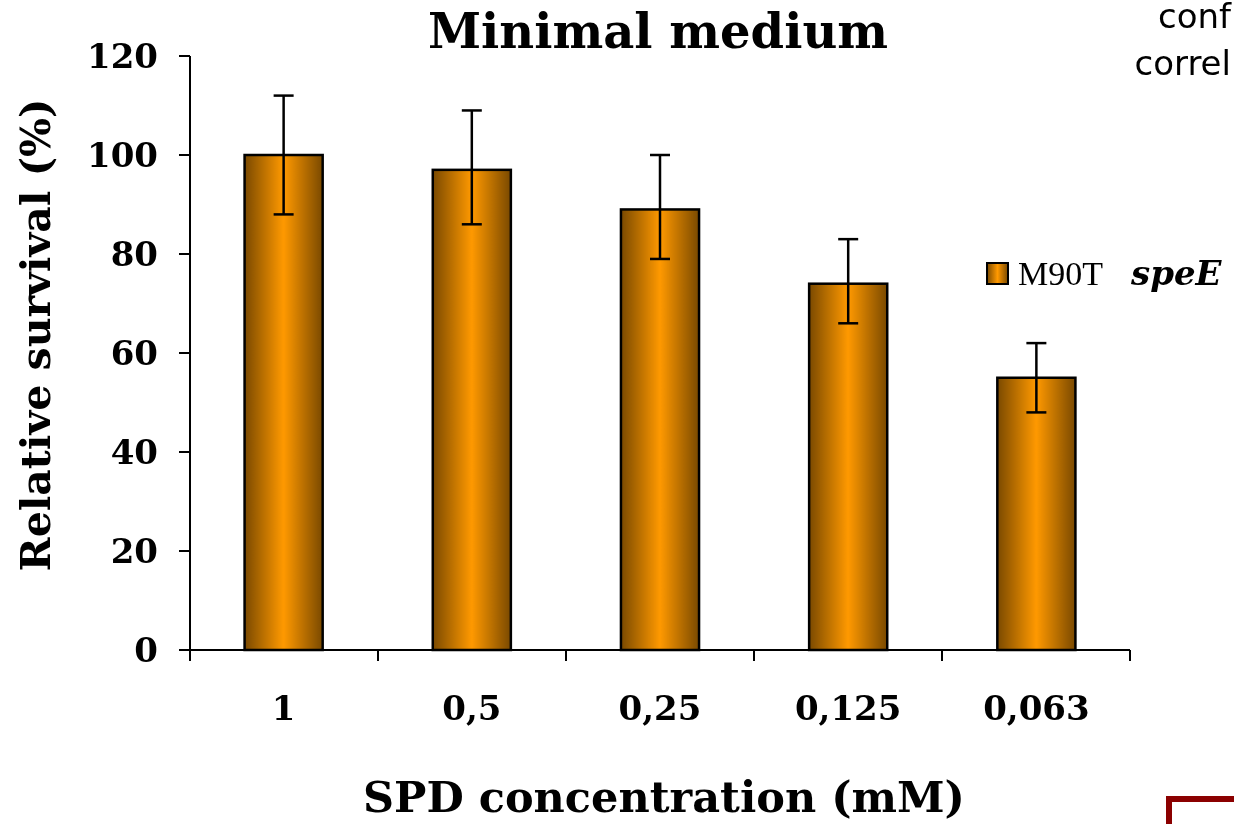  Describe the element at coordinates (664, 797) in the screenshot. I see `x-axis-title: SPD concentration (mM)` at that location.